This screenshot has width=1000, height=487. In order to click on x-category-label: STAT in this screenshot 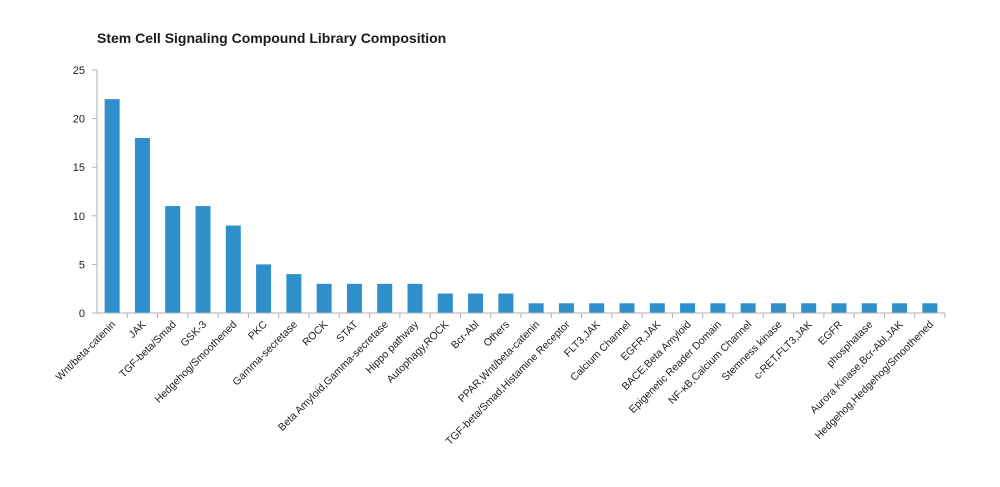, I will do `click(347, 331)`.